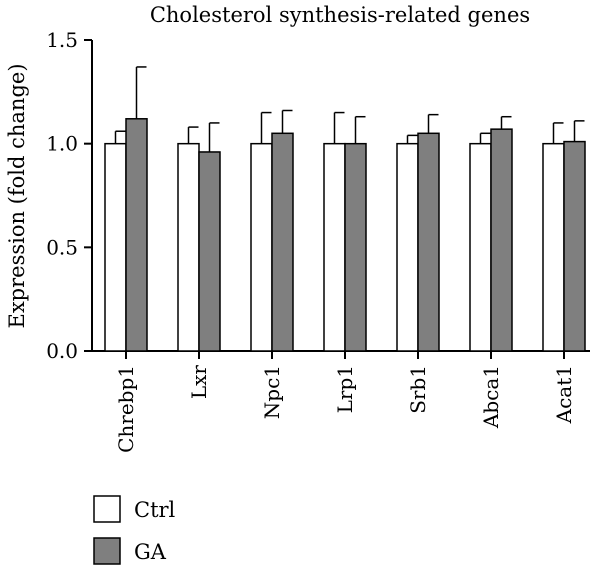 The width and height of the screenshot is (600, 570). Describe the element at coordinates (155, 510) in the screenshot. I see `legend-label-ctrl: Ctrl` at that location.